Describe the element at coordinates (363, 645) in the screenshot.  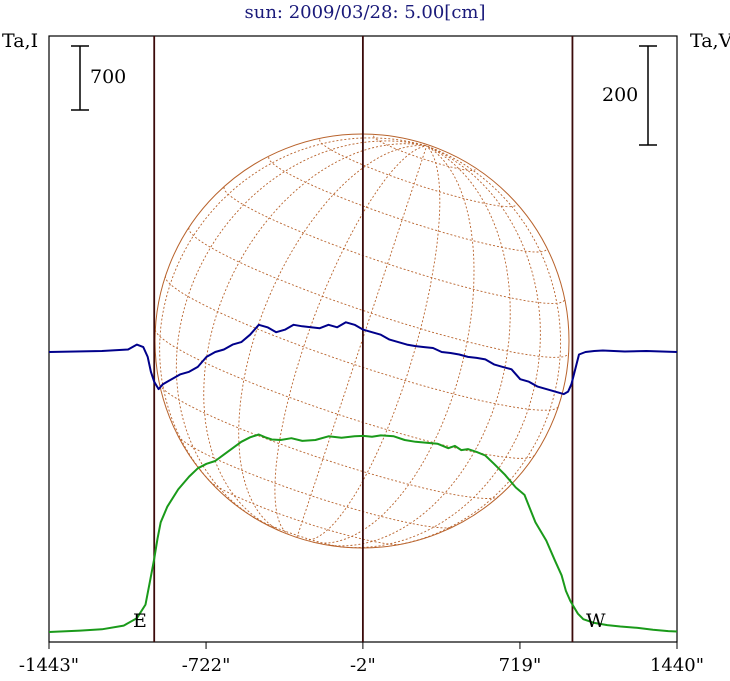
I see `x-axis-ticks` at that location.